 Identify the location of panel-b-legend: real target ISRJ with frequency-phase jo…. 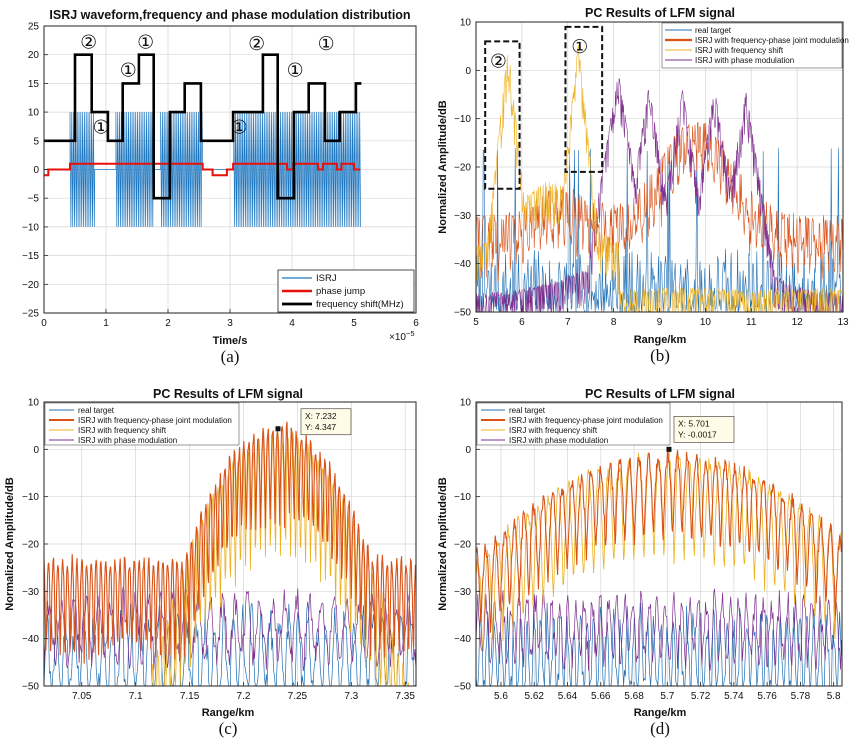
(755, 45).